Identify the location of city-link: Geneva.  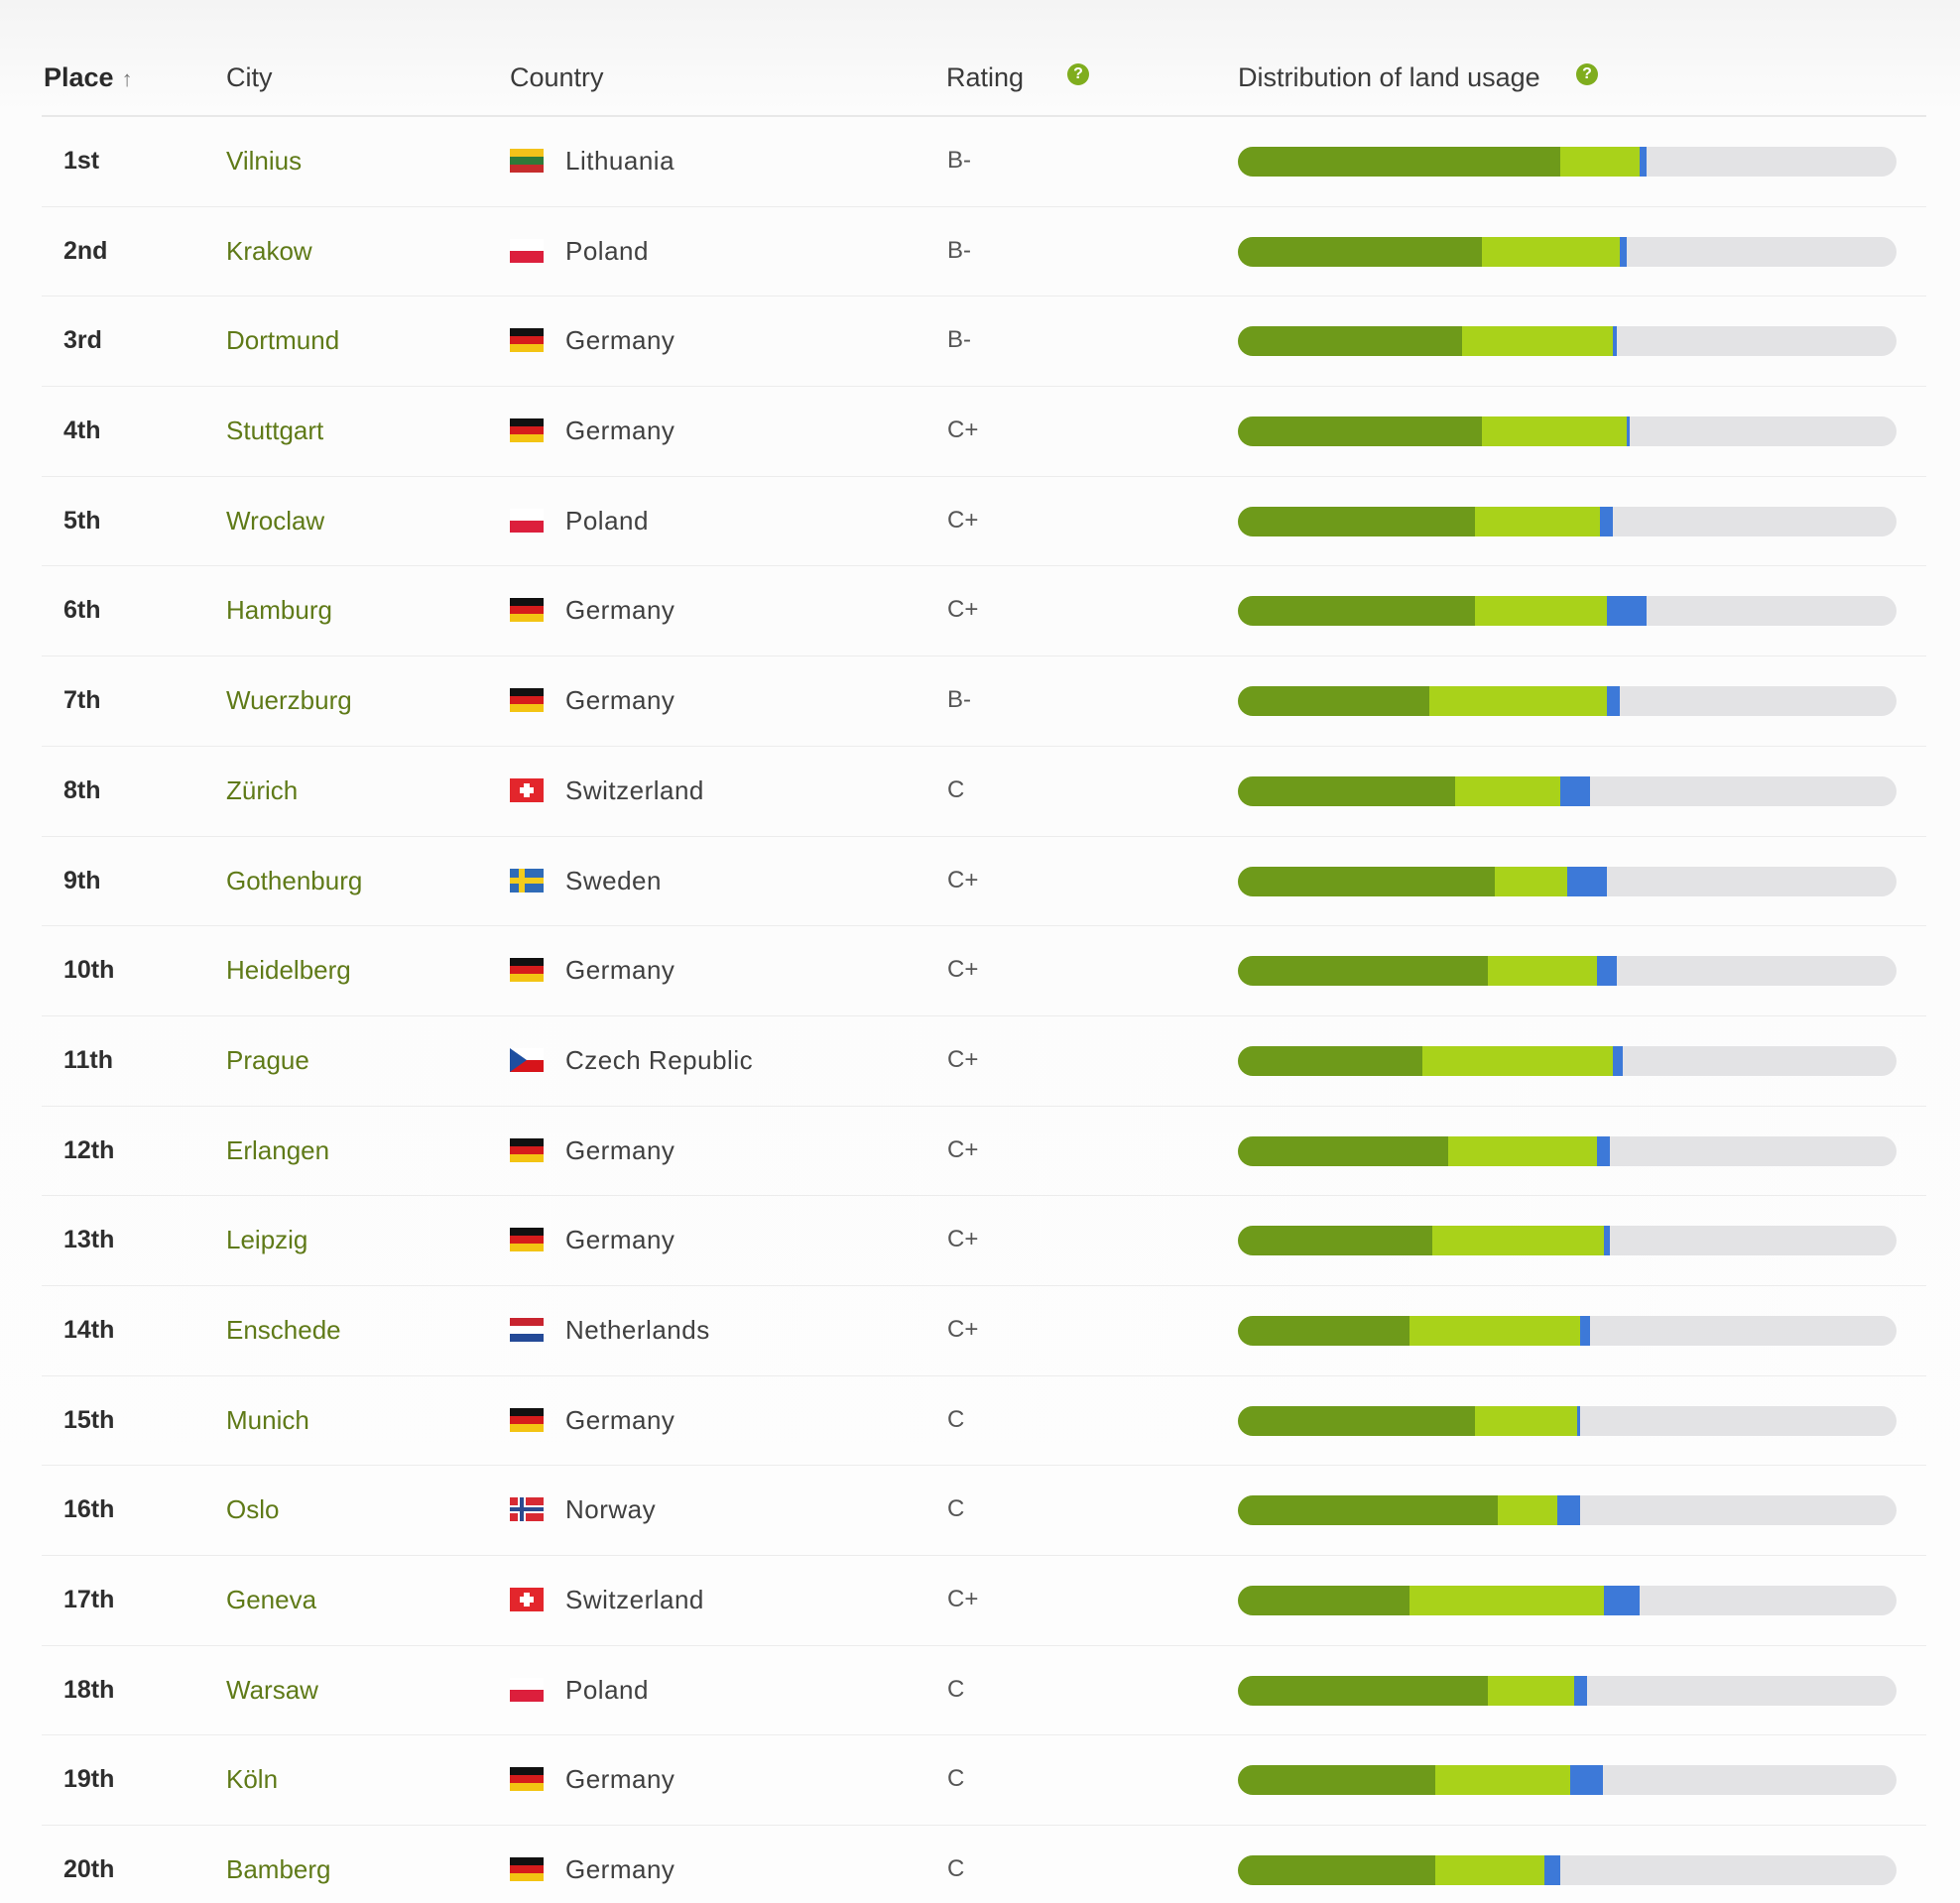
(271, 1600).